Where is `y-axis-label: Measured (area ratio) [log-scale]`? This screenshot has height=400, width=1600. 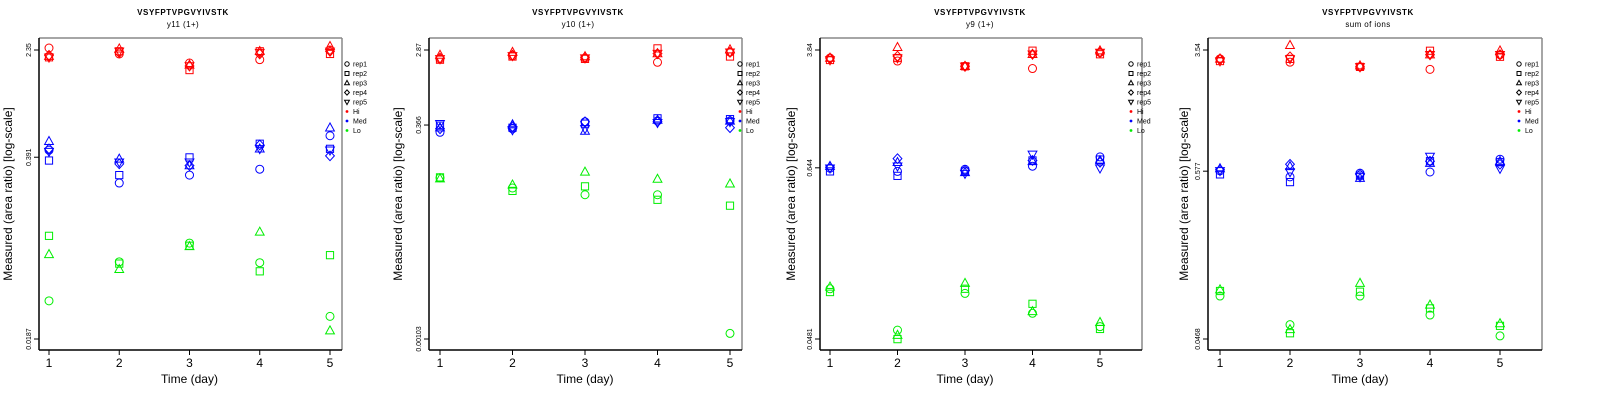 y-axis-label: Measured (area ratio) [log-scale] is located at coordinates (1184, 193).